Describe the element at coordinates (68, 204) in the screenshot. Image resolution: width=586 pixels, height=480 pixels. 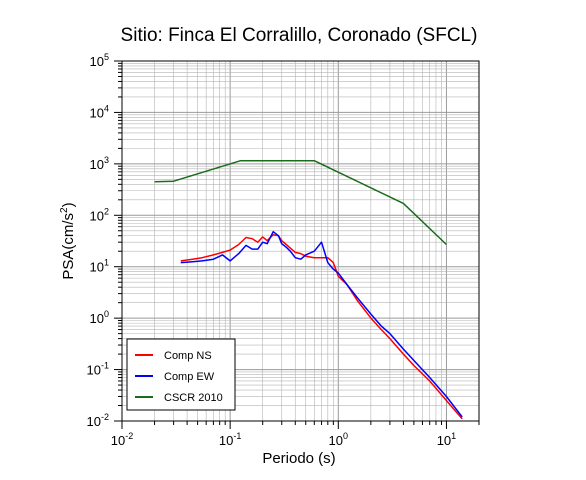
I see `y-axis-label-tail: )` at that location.